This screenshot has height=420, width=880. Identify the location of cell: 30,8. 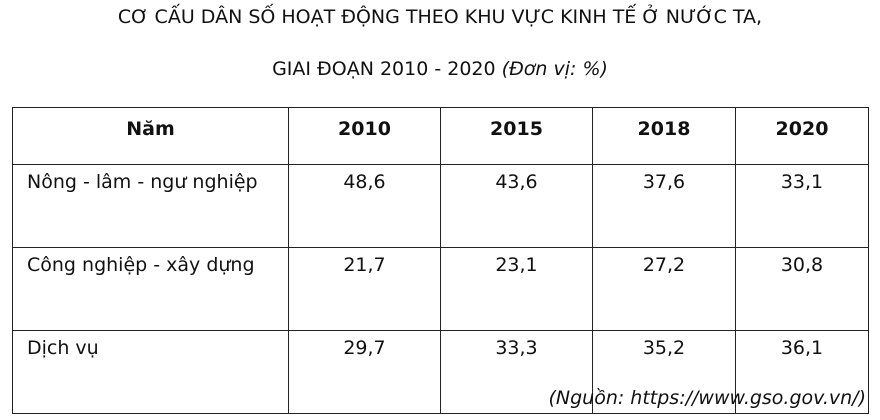
(802, 289).